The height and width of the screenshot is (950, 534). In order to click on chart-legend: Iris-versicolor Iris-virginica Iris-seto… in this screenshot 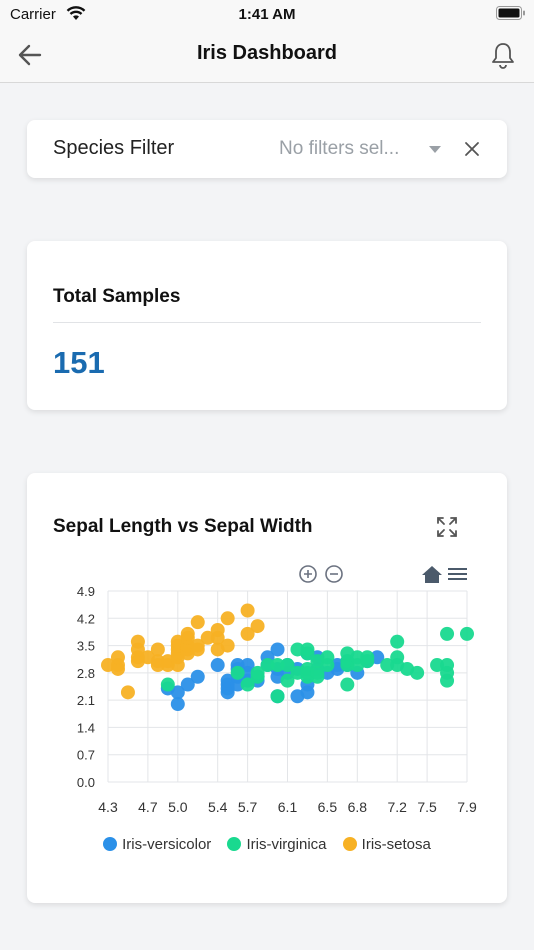, I will do `click(267, 844)`.